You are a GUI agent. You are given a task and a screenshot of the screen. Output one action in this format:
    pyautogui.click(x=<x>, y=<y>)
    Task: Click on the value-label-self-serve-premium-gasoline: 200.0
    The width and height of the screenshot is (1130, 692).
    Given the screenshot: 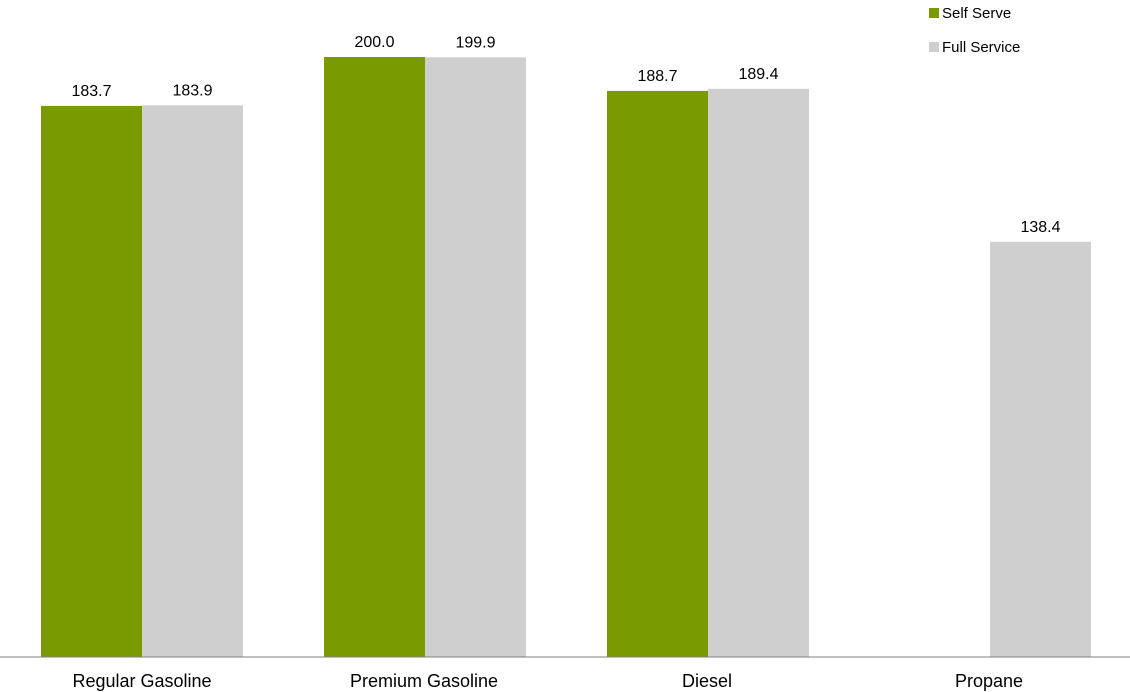 What is the action you would take?
    pyautogui.click(x=374, y=42)
    